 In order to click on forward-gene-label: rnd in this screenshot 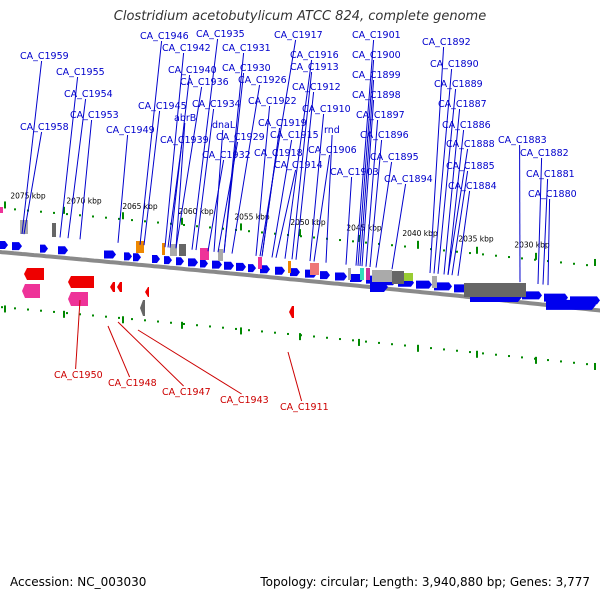, I will do `click(332, 130)`.